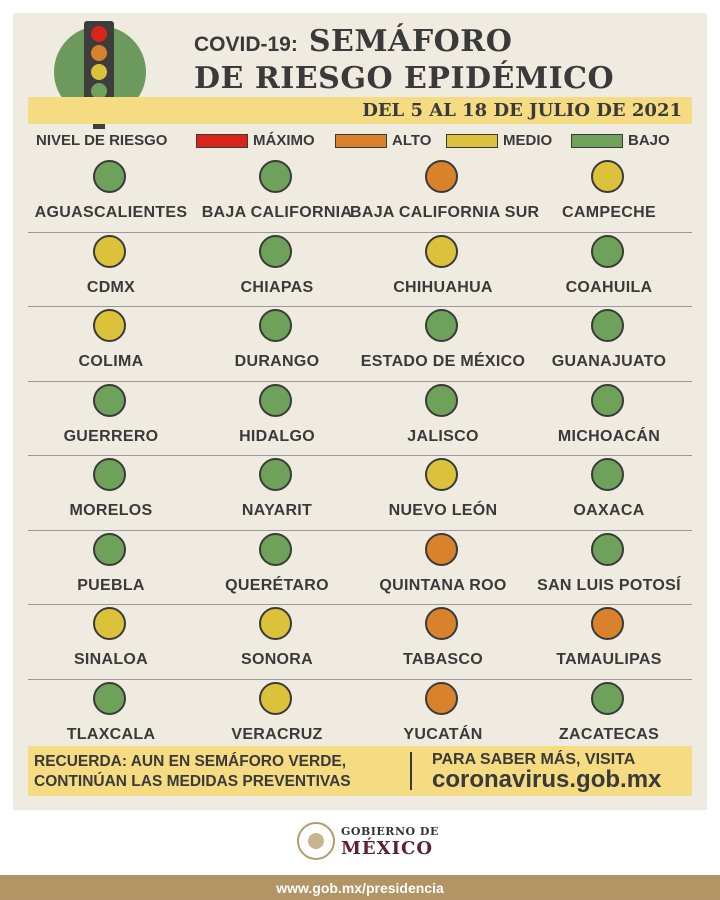 The image size is (720, 900). I want to click on url-bar: www.gob.mx/presidencia, so click(360, 887).